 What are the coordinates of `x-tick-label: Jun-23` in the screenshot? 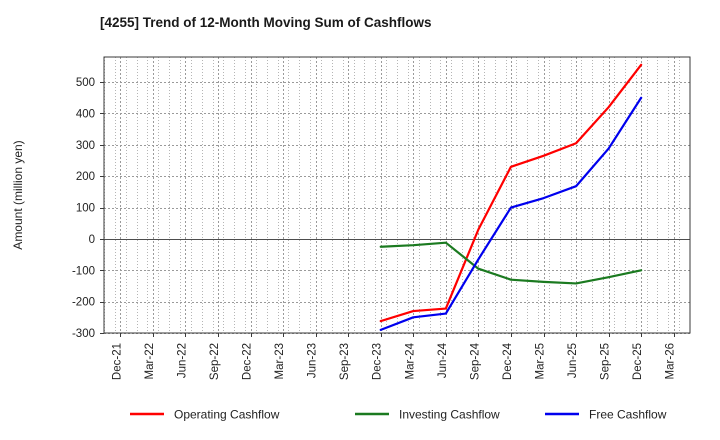 It's located at (313, 360).